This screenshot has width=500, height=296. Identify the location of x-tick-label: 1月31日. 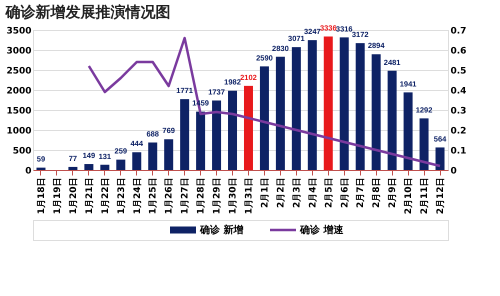
(248, 196).